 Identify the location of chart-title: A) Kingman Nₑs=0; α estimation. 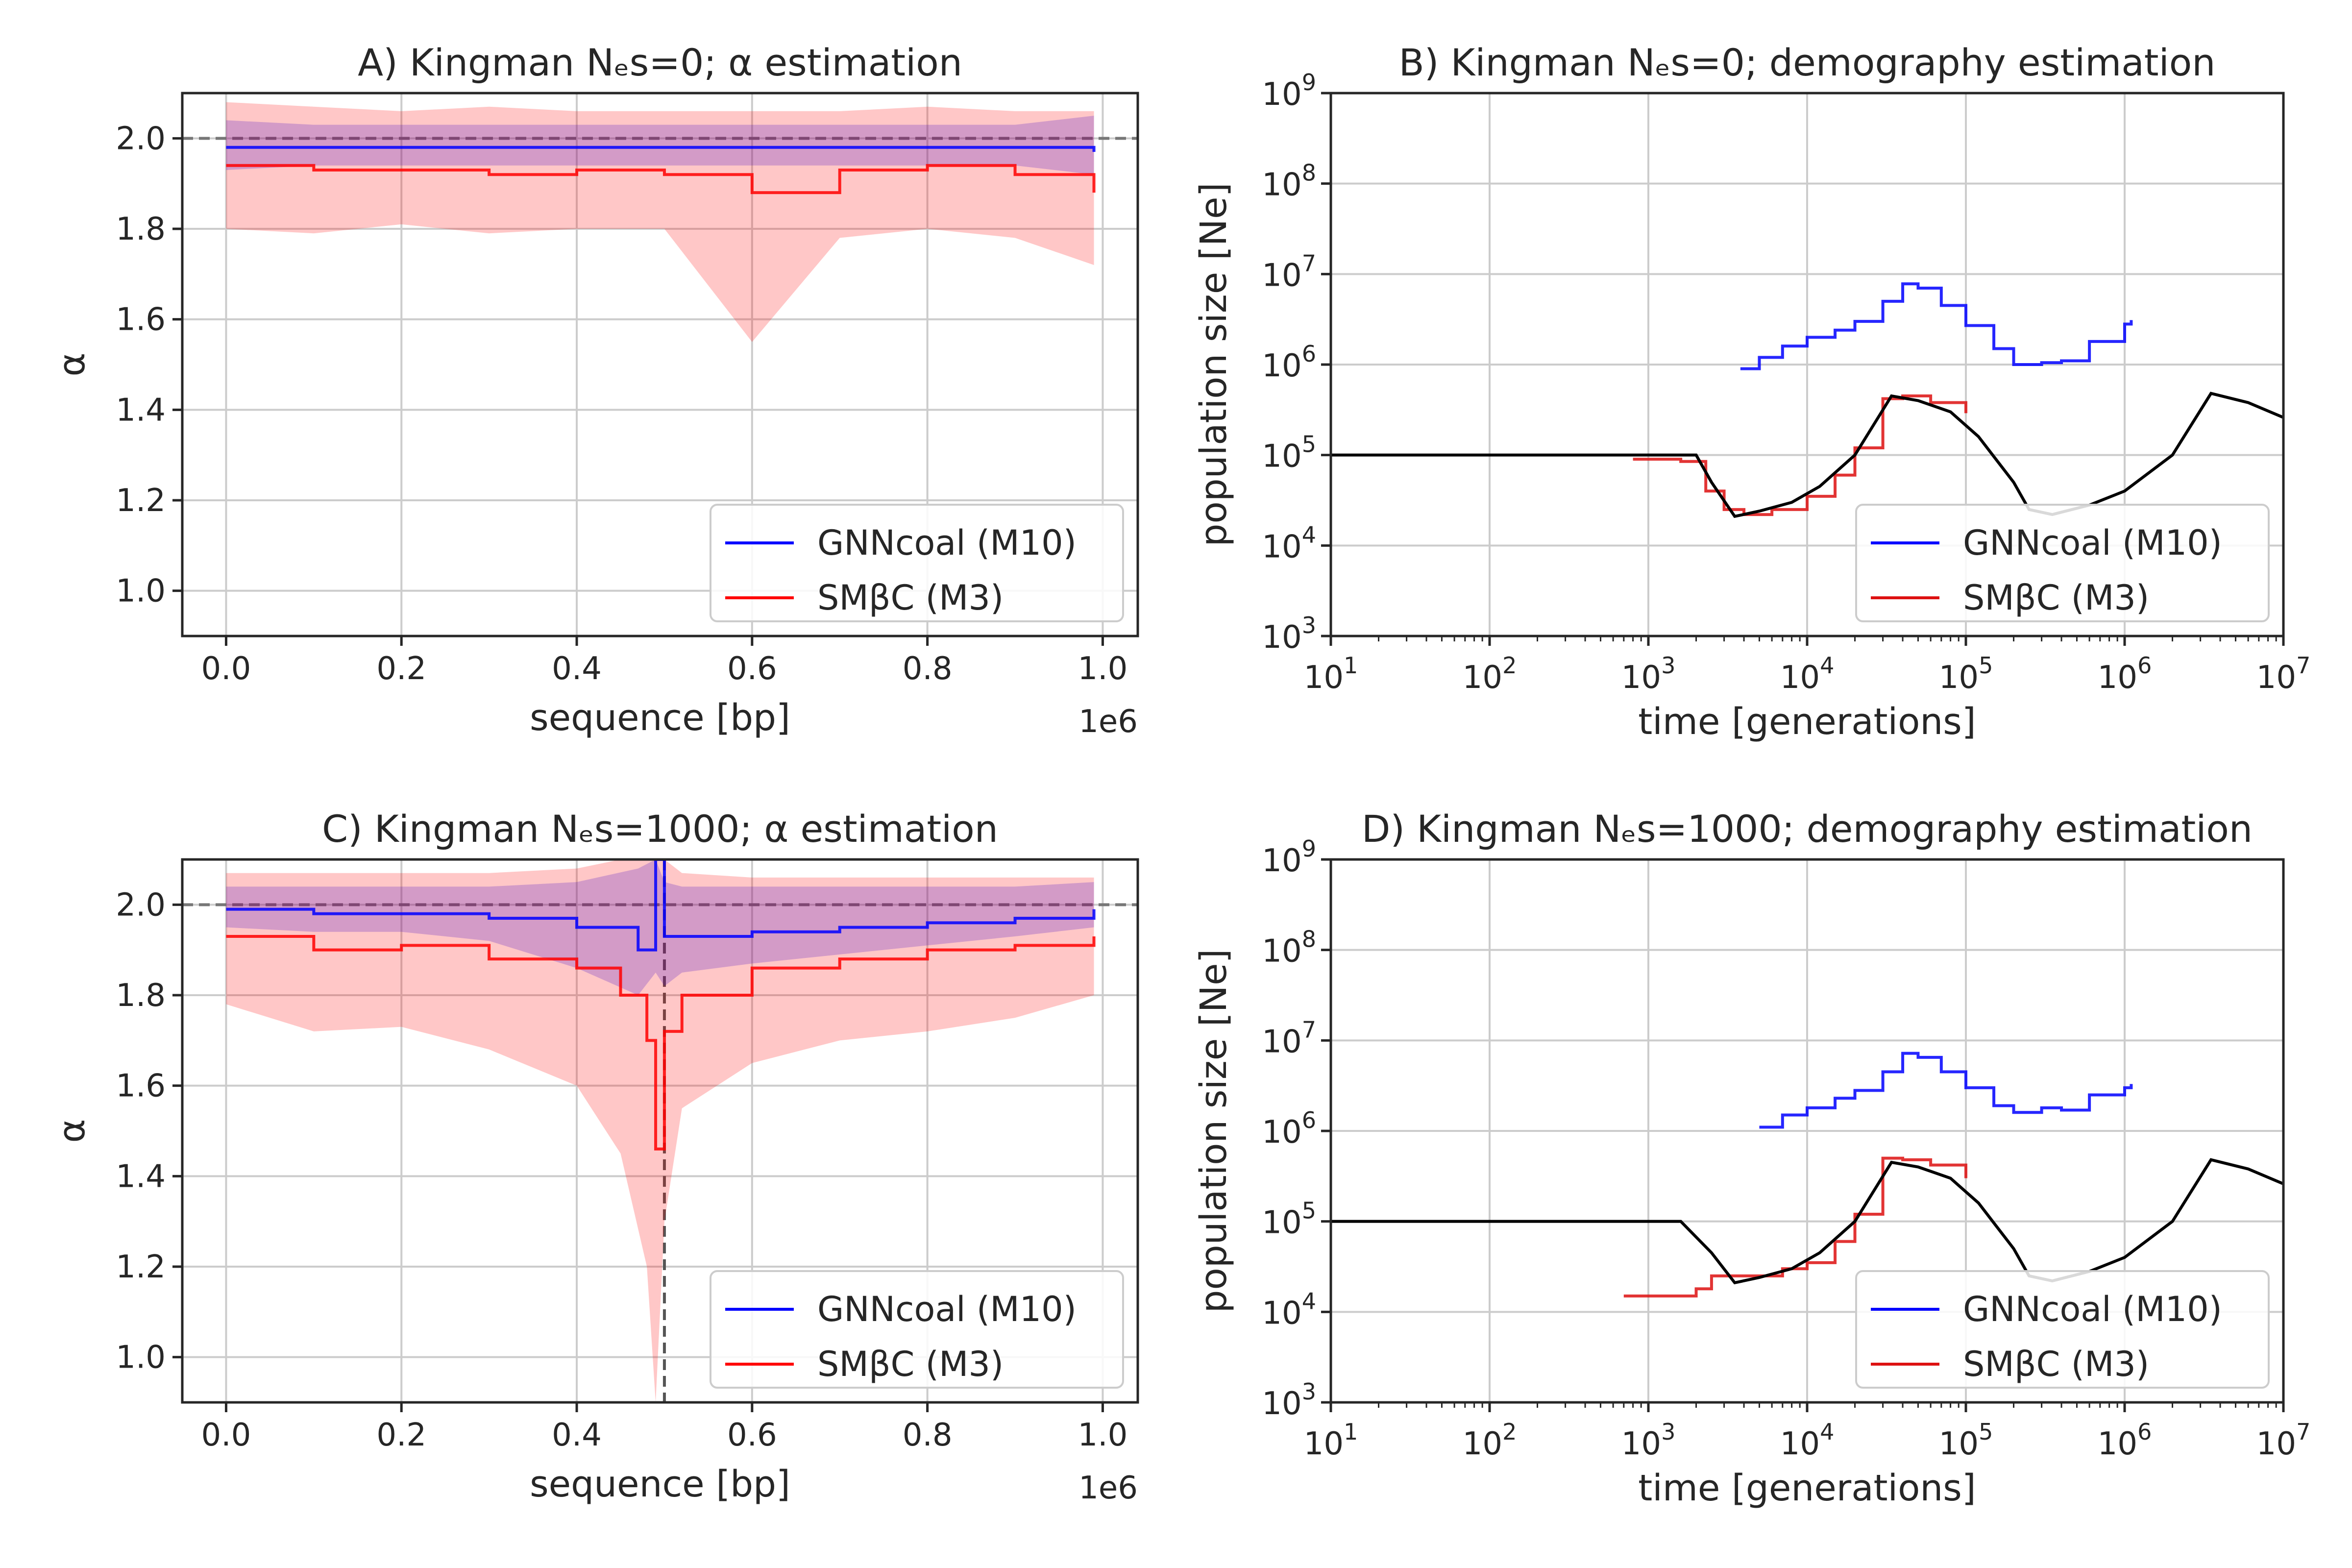
(660, 62).